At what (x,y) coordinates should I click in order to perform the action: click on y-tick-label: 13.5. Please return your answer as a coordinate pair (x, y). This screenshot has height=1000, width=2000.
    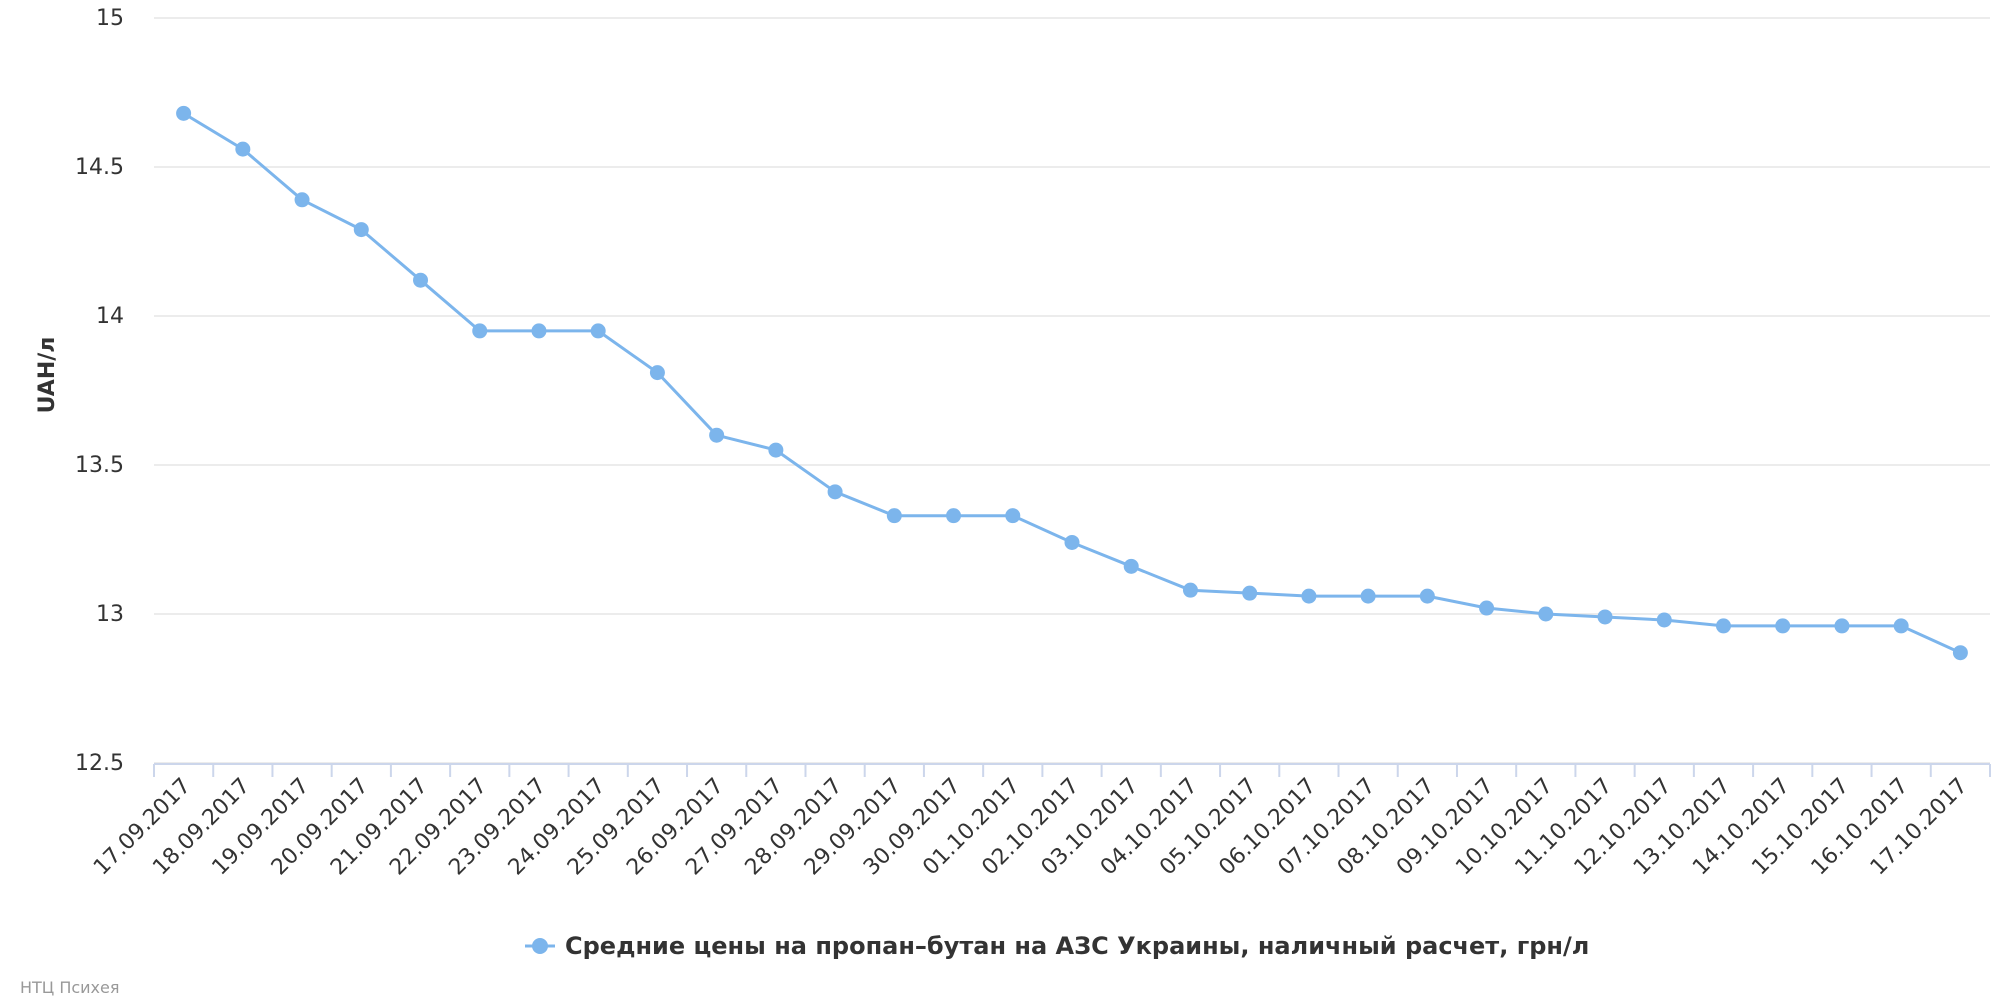
    Looking at the image, I should click on (99, 465).